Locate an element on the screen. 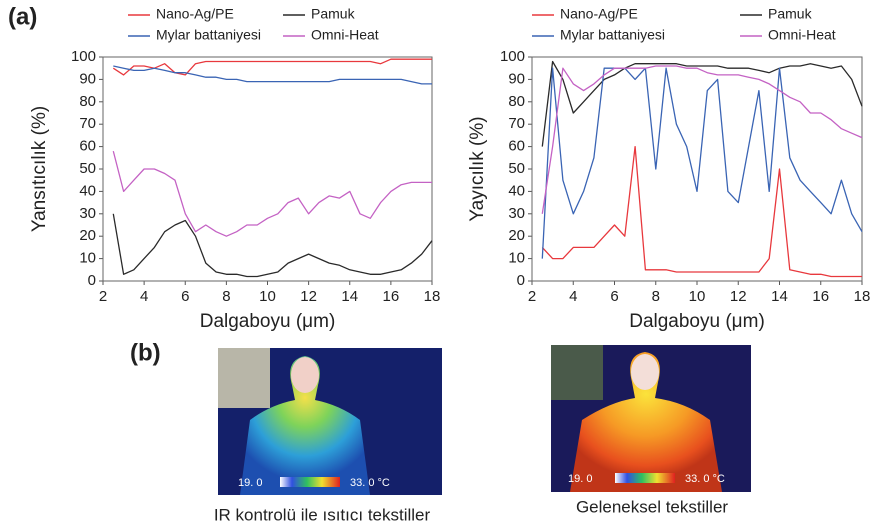  panel-label: (a) is located at coordinates (22, 16).